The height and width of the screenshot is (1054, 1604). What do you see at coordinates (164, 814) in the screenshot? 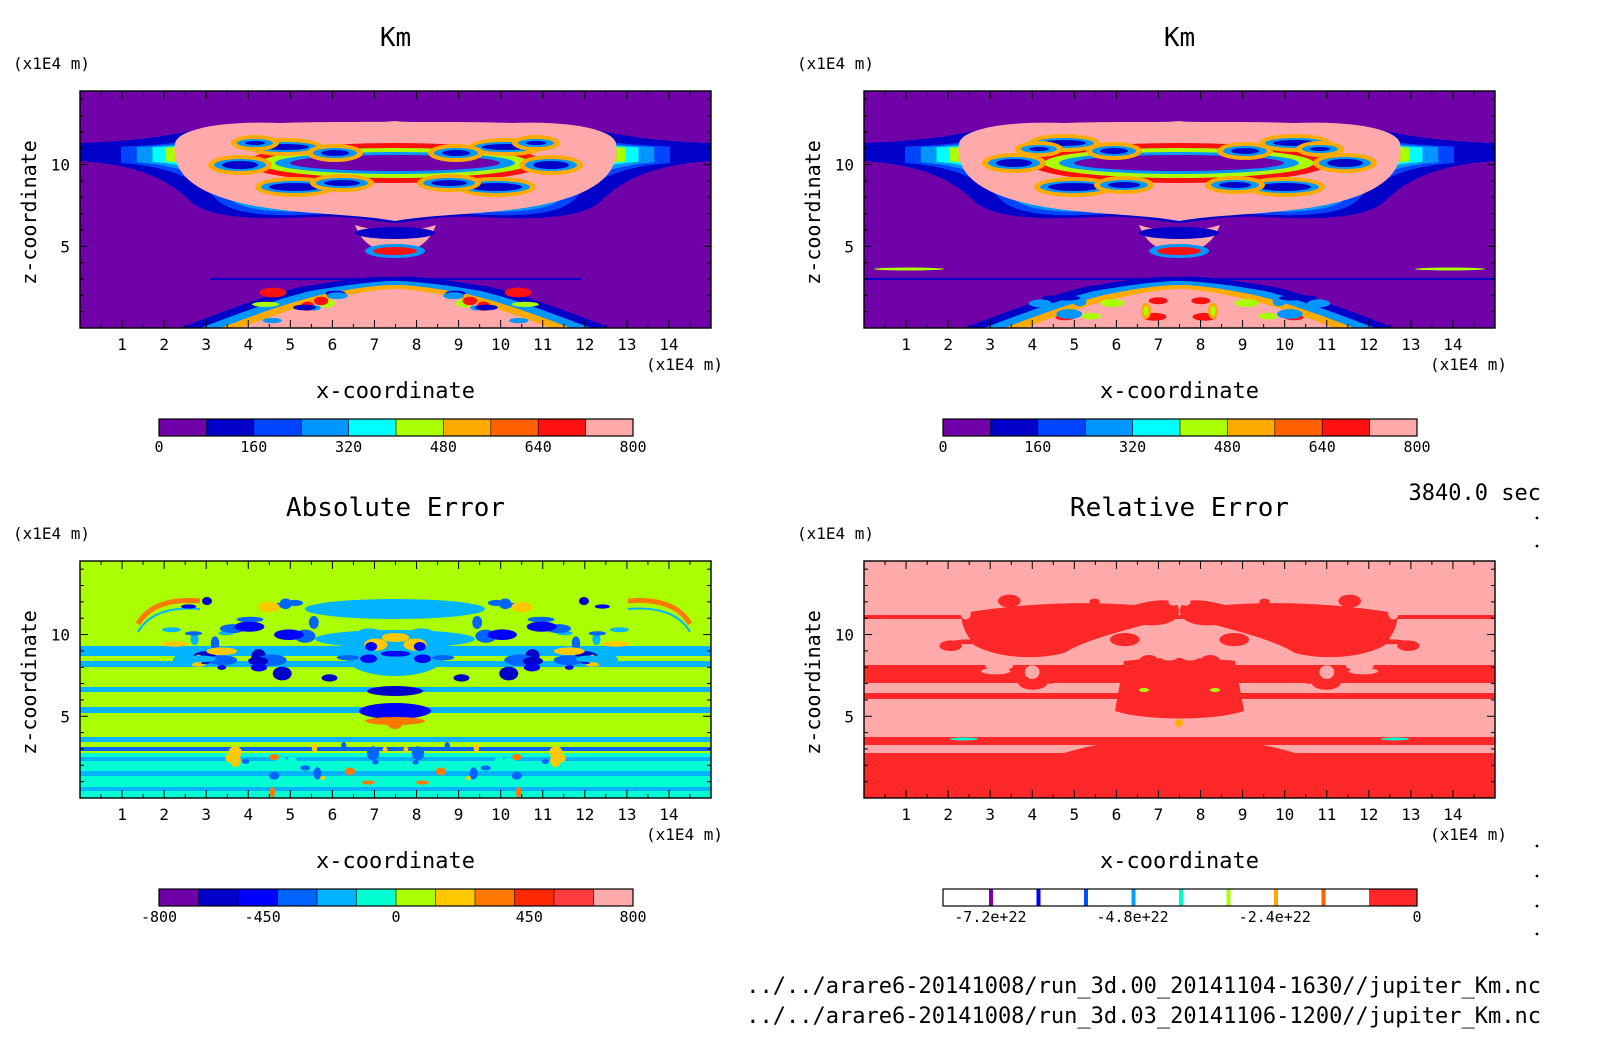
I see `x-tick-label: 2` at bounding box center [164, 814].